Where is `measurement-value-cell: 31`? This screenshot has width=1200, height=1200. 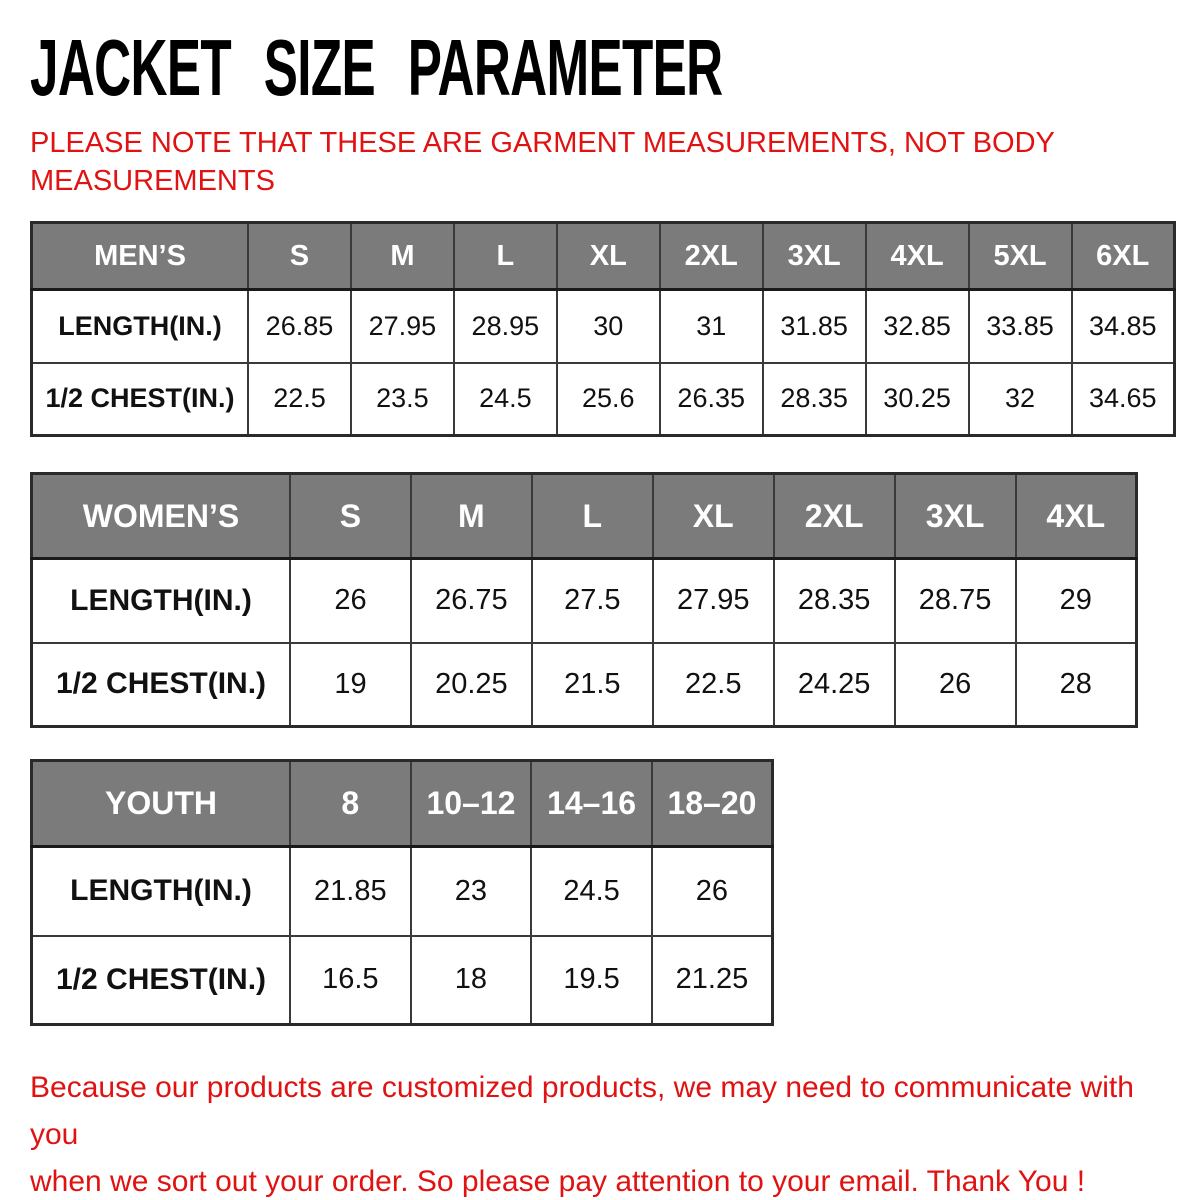 measurement-value-cell: 31 is located at coordinates (711, 326).